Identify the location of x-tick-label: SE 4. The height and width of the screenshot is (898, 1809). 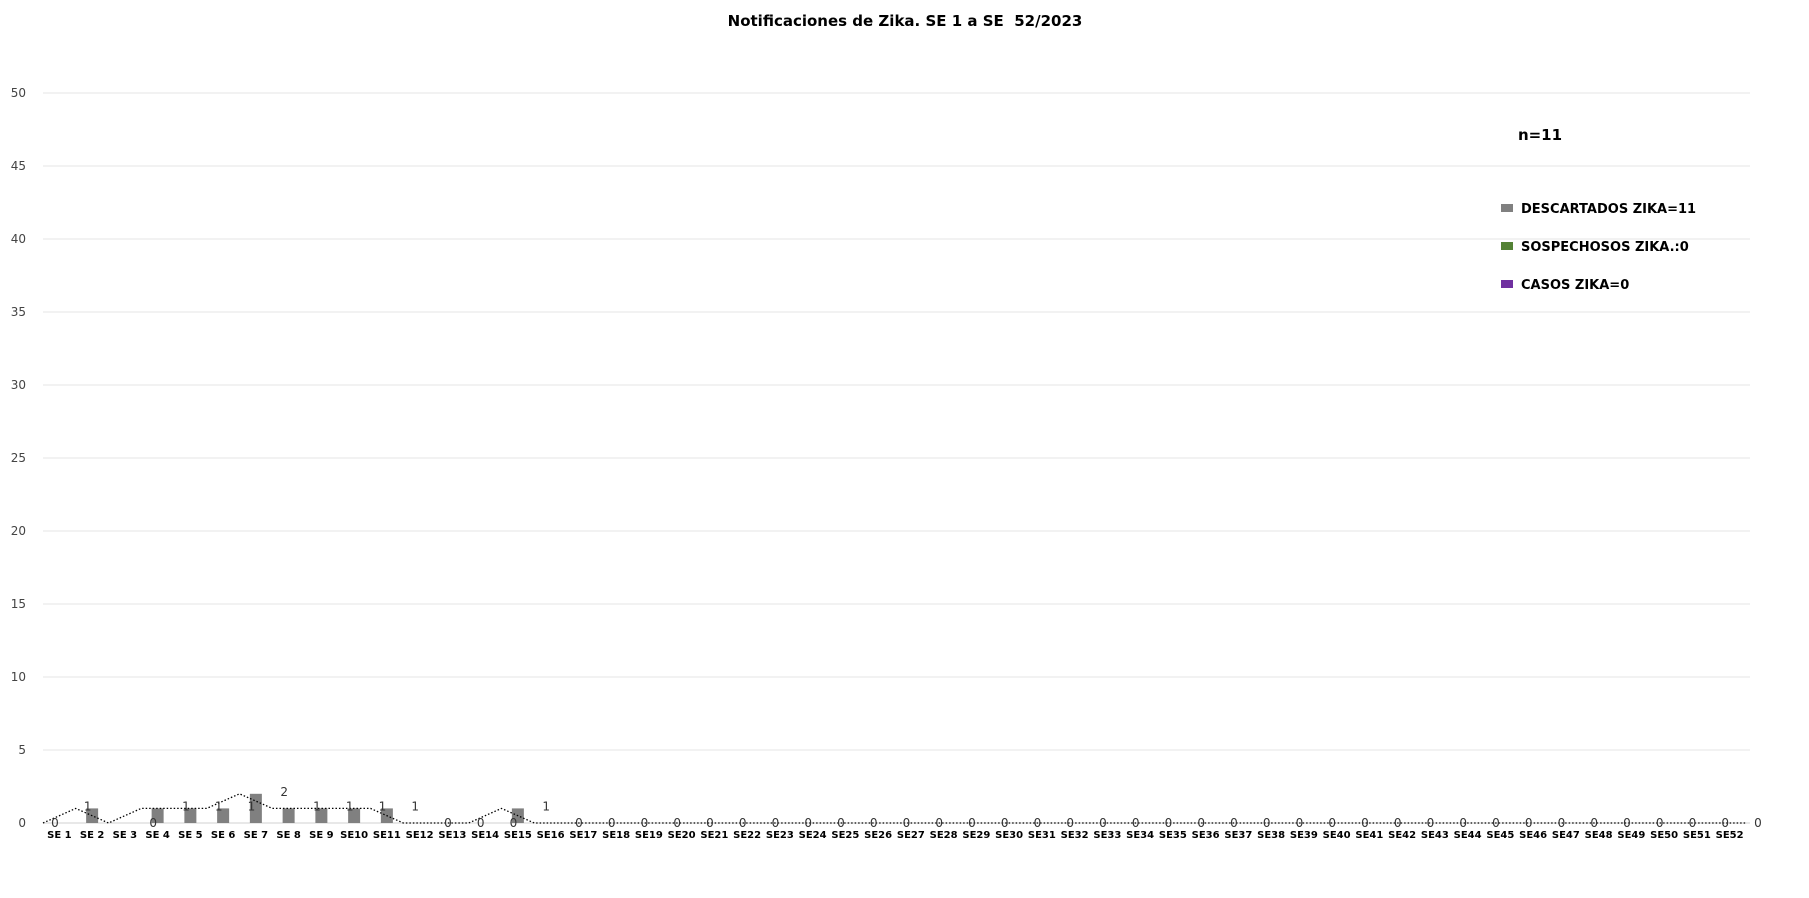
(157, 835).